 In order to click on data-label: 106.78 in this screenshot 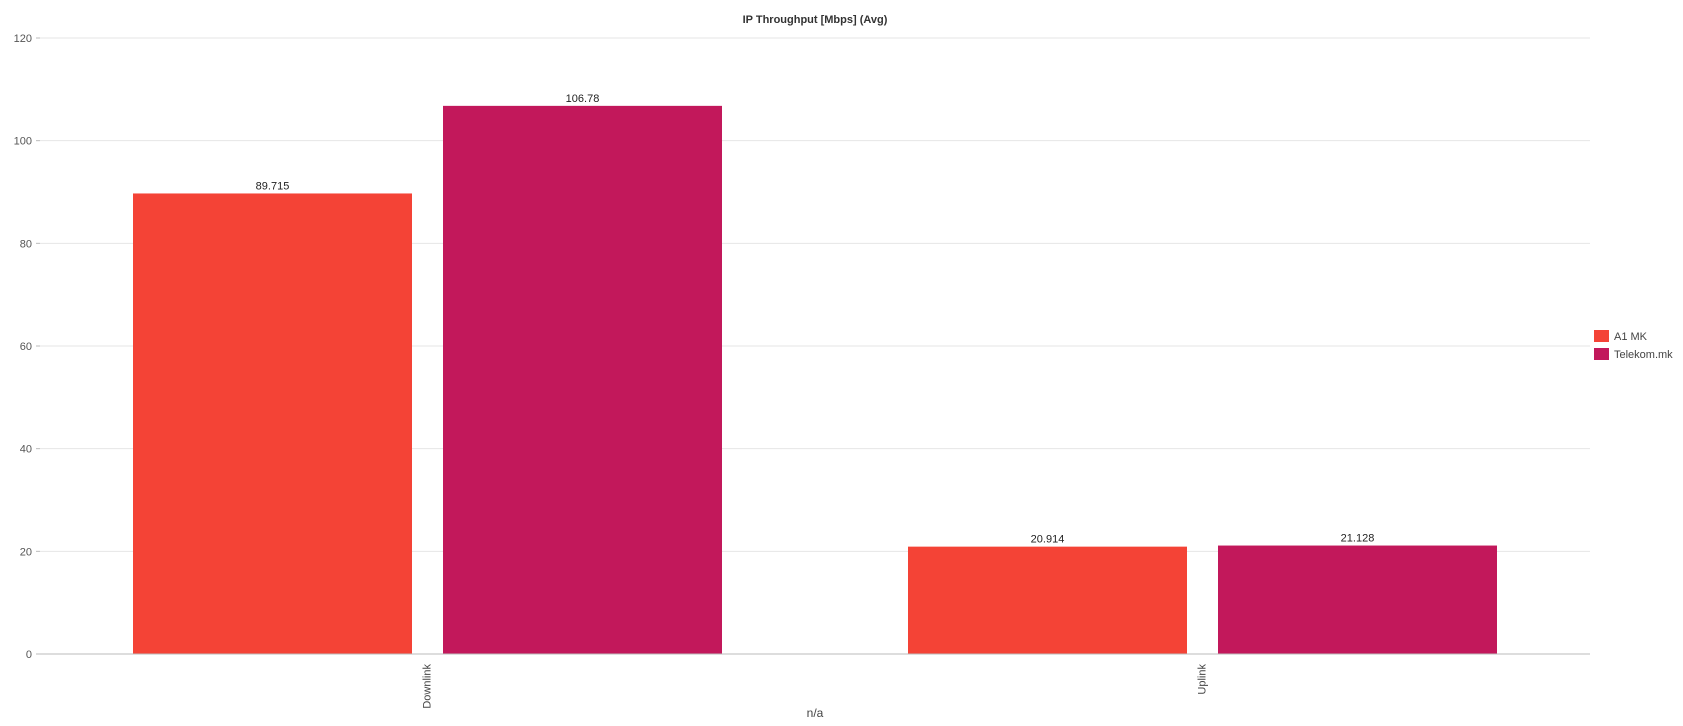, I will do `click(583, 99)`.